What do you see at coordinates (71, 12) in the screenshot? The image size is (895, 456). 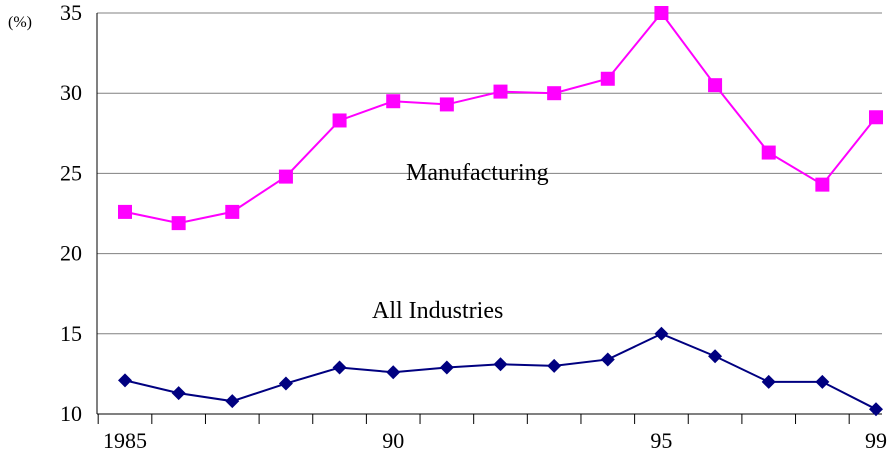 I see `y-tick-label: 35` at bounding box center [71, 12].